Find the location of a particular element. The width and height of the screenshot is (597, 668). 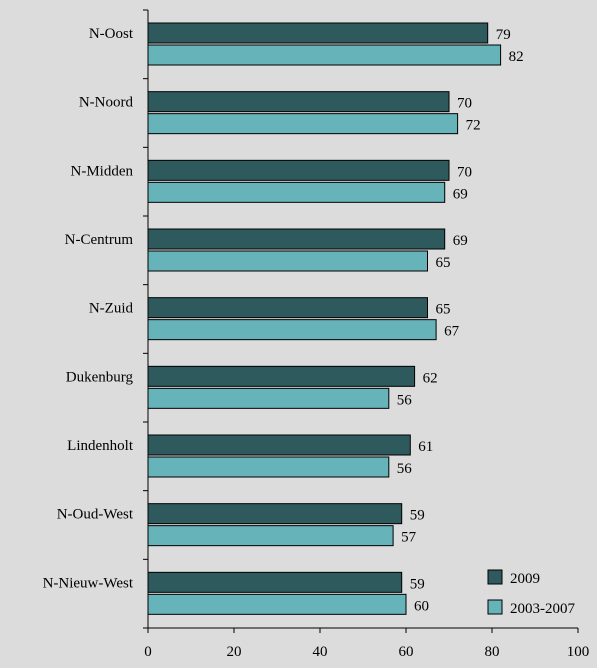

category-label: N-Centrum is located at coordinates (99, 240).